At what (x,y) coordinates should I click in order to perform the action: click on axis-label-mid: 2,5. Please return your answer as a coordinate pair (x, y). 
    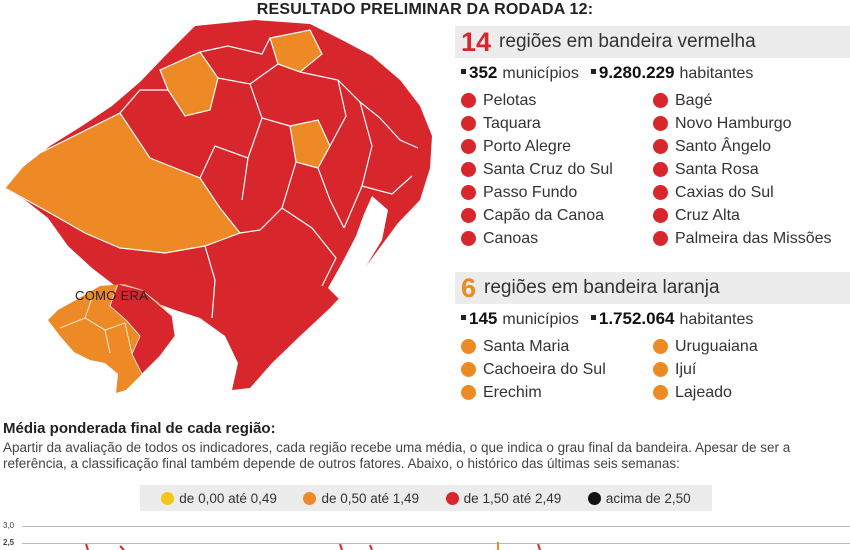
    Looking at the image, I should click on (9, 542).